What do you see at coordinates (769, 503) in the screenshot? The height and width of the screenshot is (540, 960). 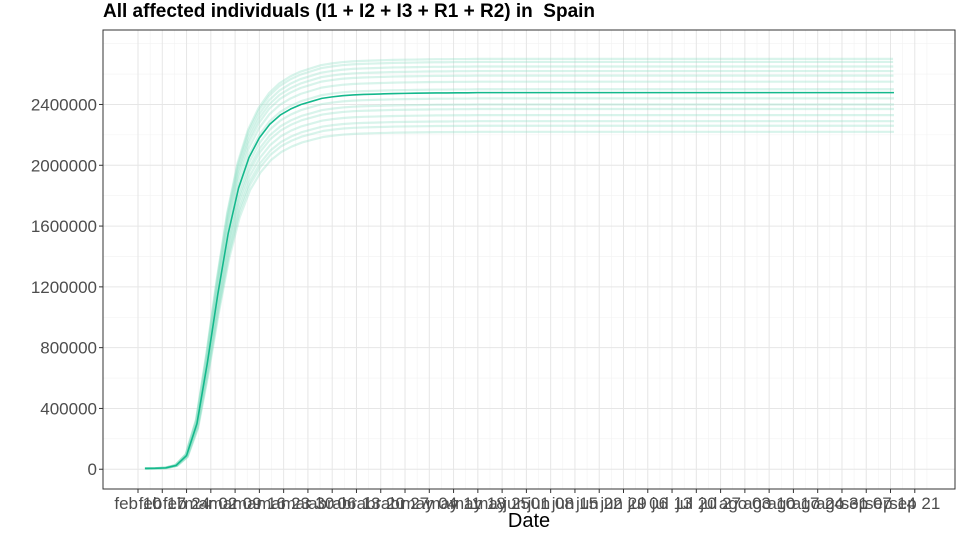 I see `x-tick-label: ago 10` at bounding box center [769, 503].